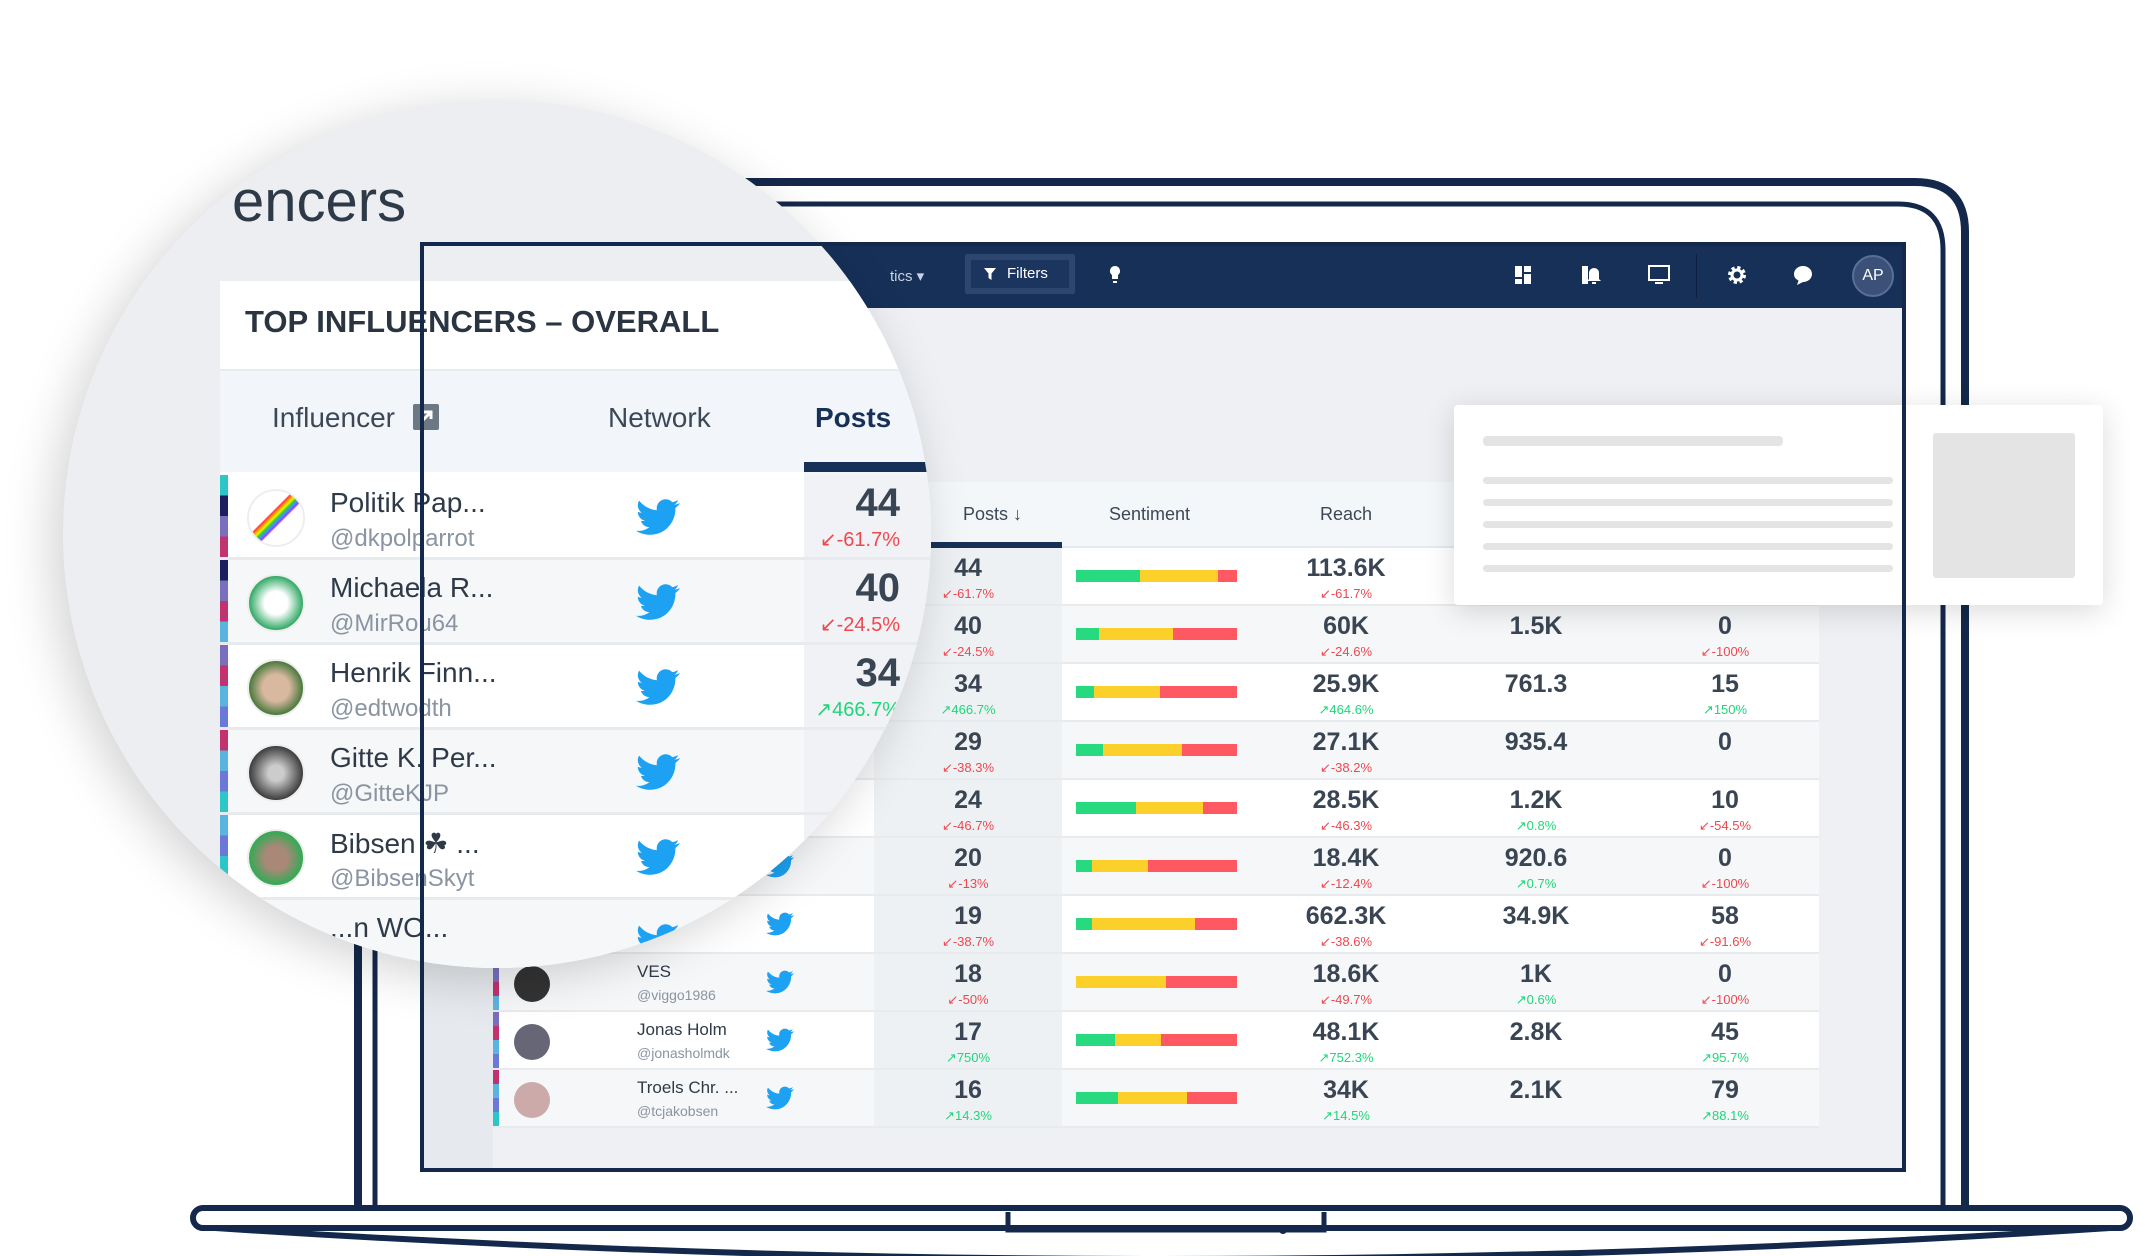 The width and height of the screenshot is (2146, 1256). I want to click on alerts-icon, so click(1591, 275).